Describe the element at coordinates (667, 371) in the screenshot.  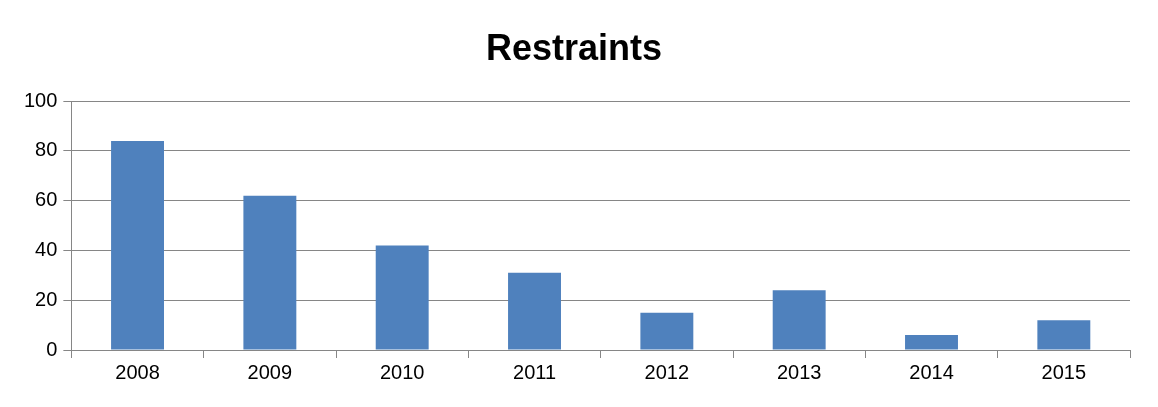
I see `x-tick-label: 2012` at that location.